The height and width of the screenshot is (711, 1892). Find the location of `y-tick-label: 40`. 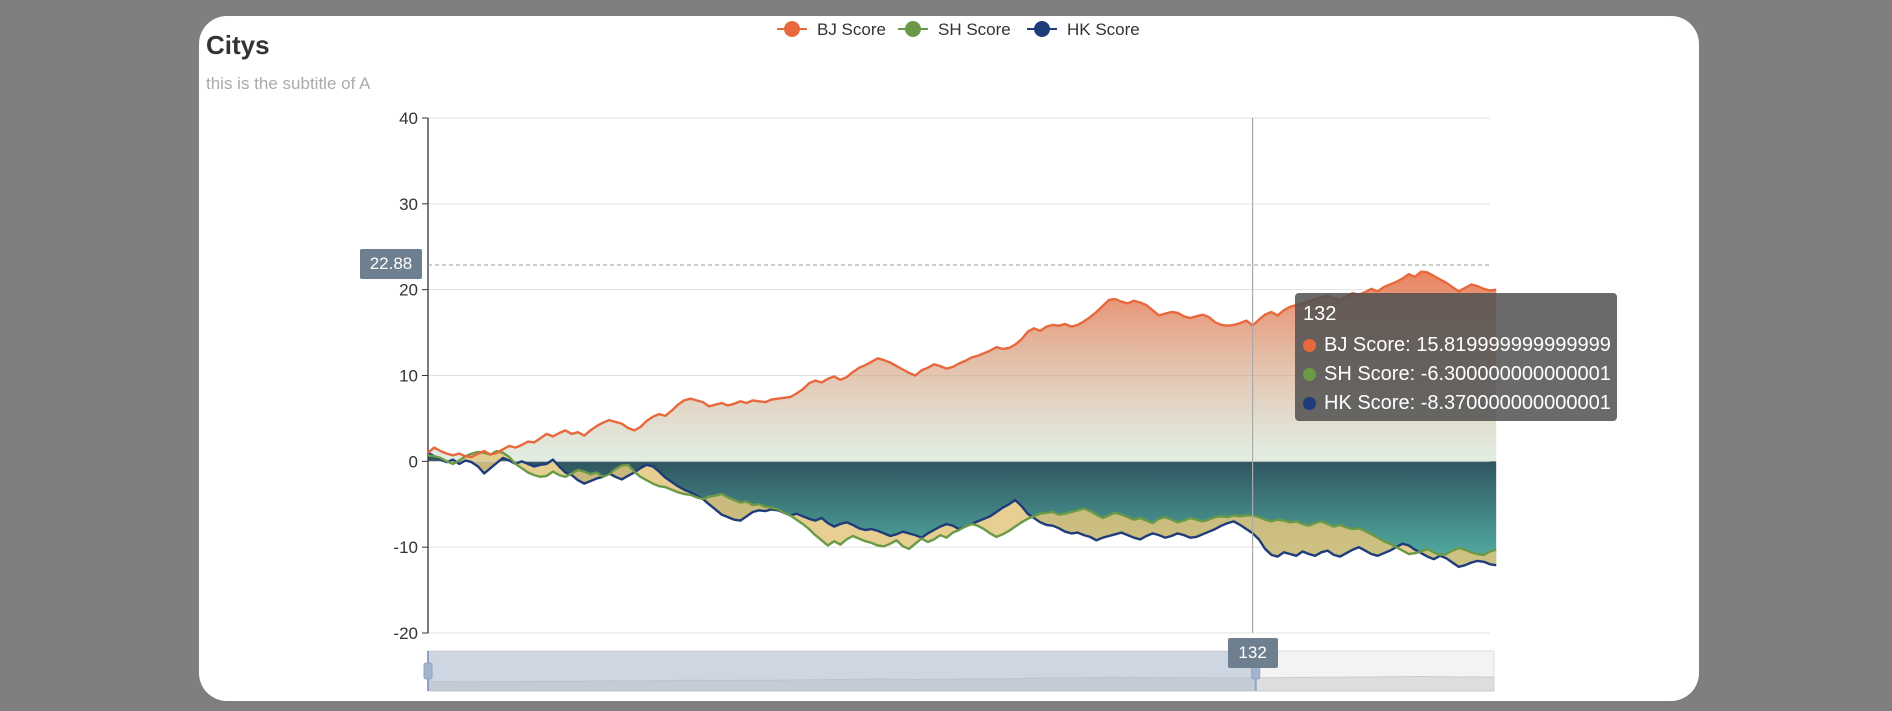

y-tick-label: 40 is located at coordinates (408, 118).